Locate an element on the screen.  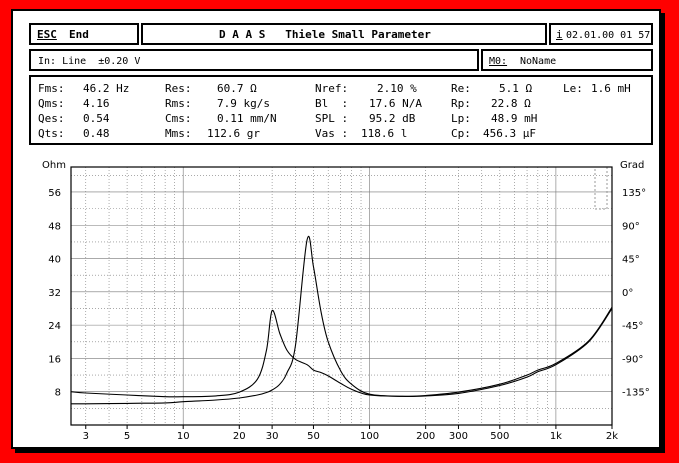
param-value: 48.9 mH is located at coordinates (514, 118).